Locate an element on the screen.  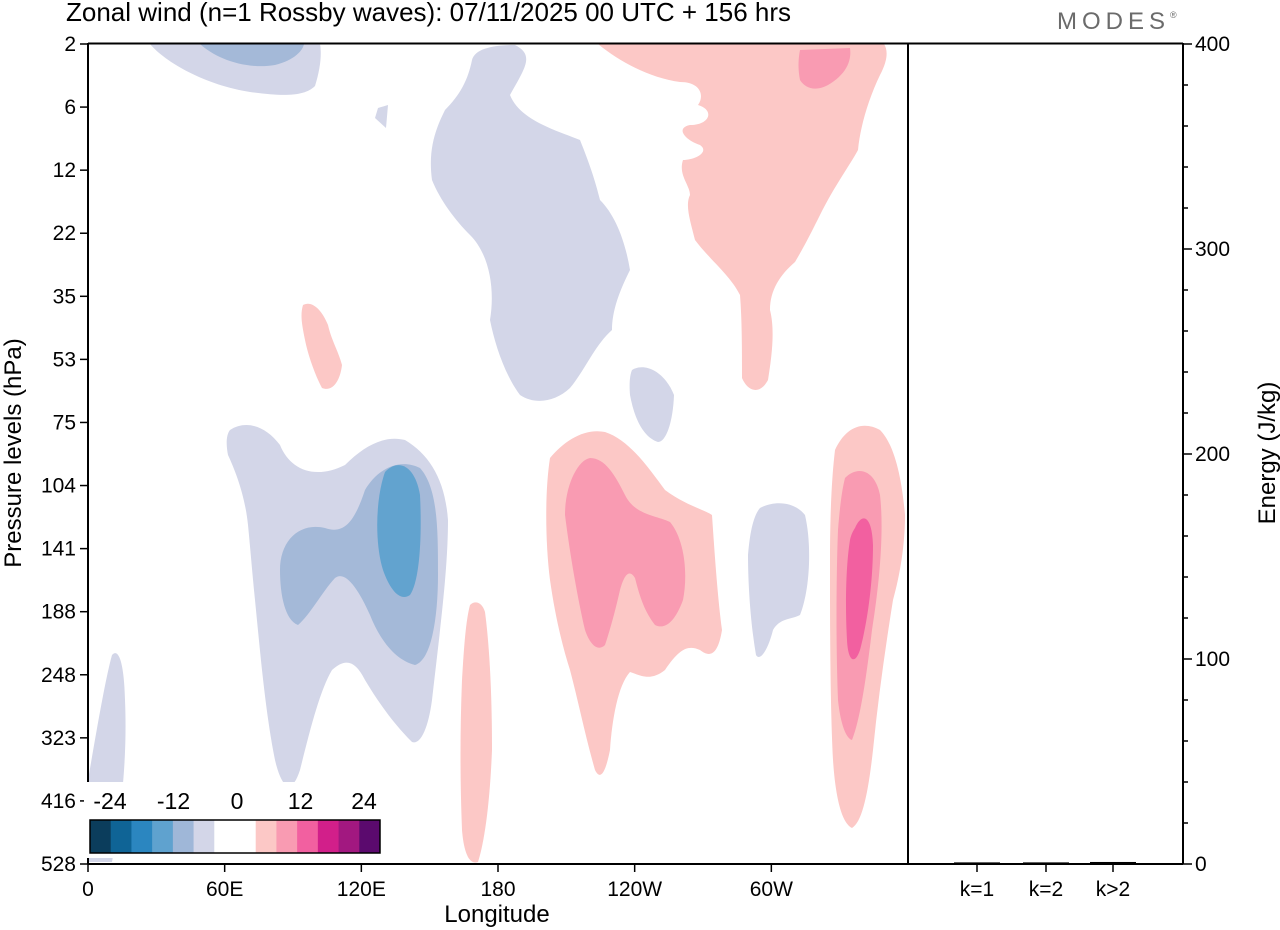
y-tick-label: 22 is located at coordinates (64, 233).